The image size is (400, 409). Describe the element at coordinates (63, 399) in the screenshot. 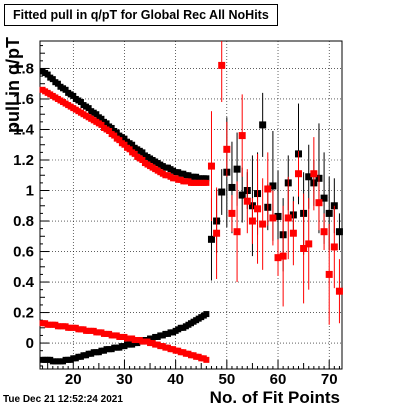

I see `timestamp: Tue Dec 21 12:52:24 2021` at that location.